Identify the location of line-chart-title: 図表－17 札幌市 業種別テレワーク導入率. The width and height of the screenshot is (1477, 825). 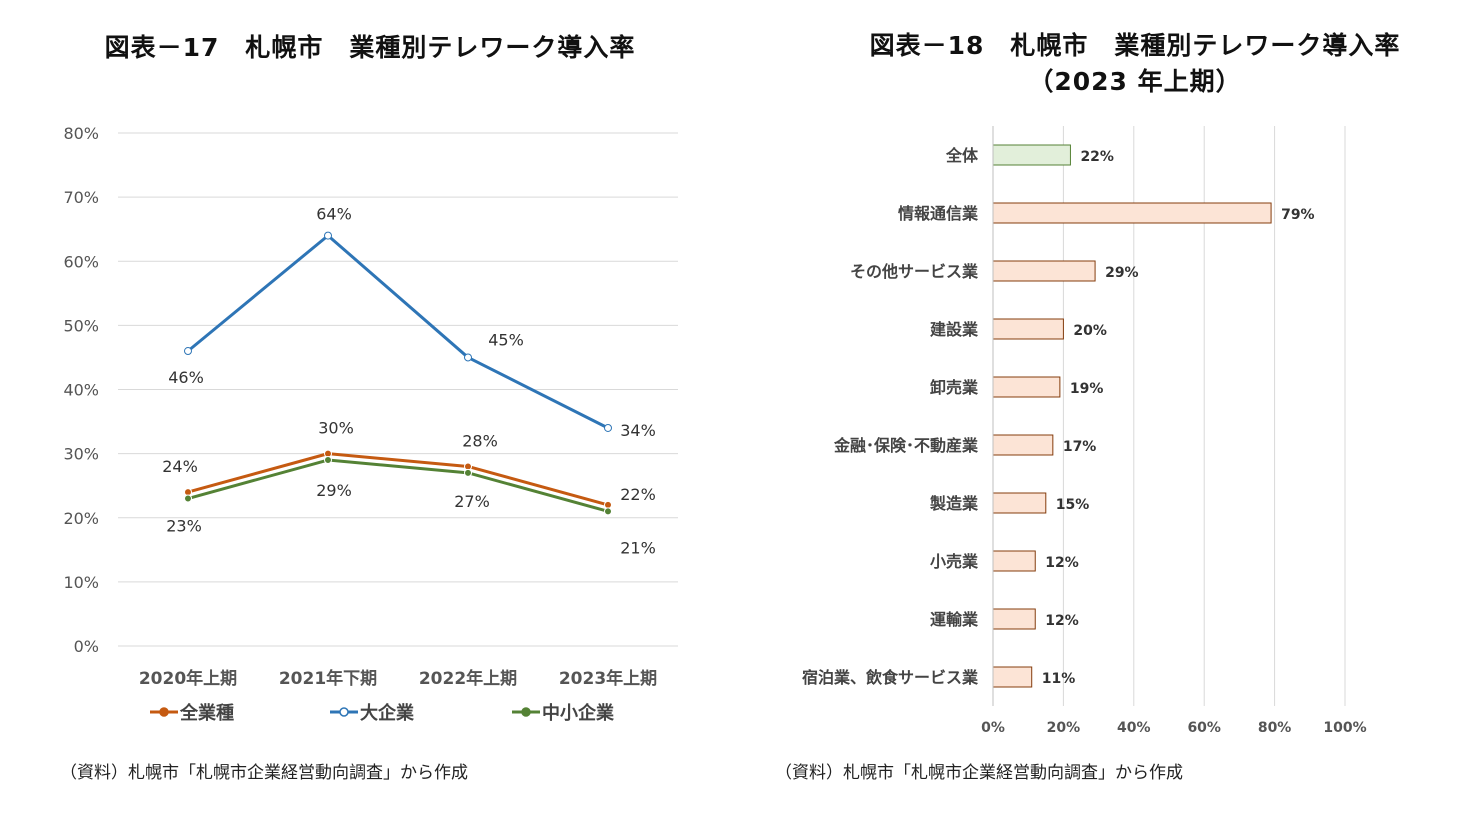
(370, 47).